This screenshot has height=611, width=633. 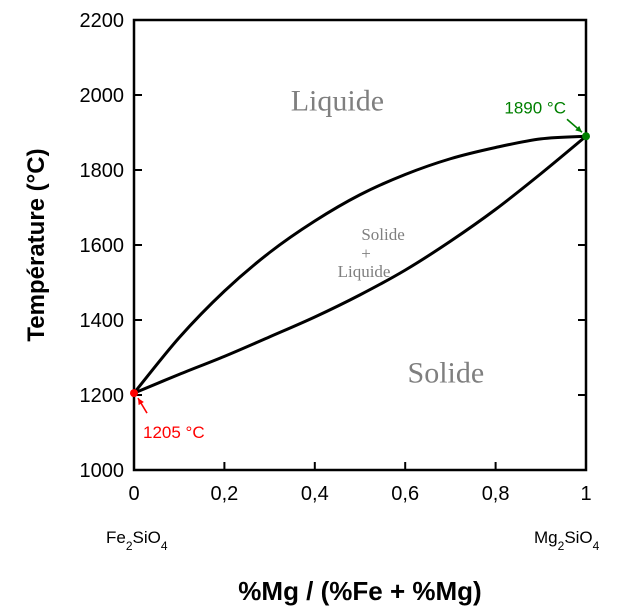 What do you see at coordinates (102, 96) in the screenshot?
I see `y-tick-label: 2000` at bounding box center [102, 96].